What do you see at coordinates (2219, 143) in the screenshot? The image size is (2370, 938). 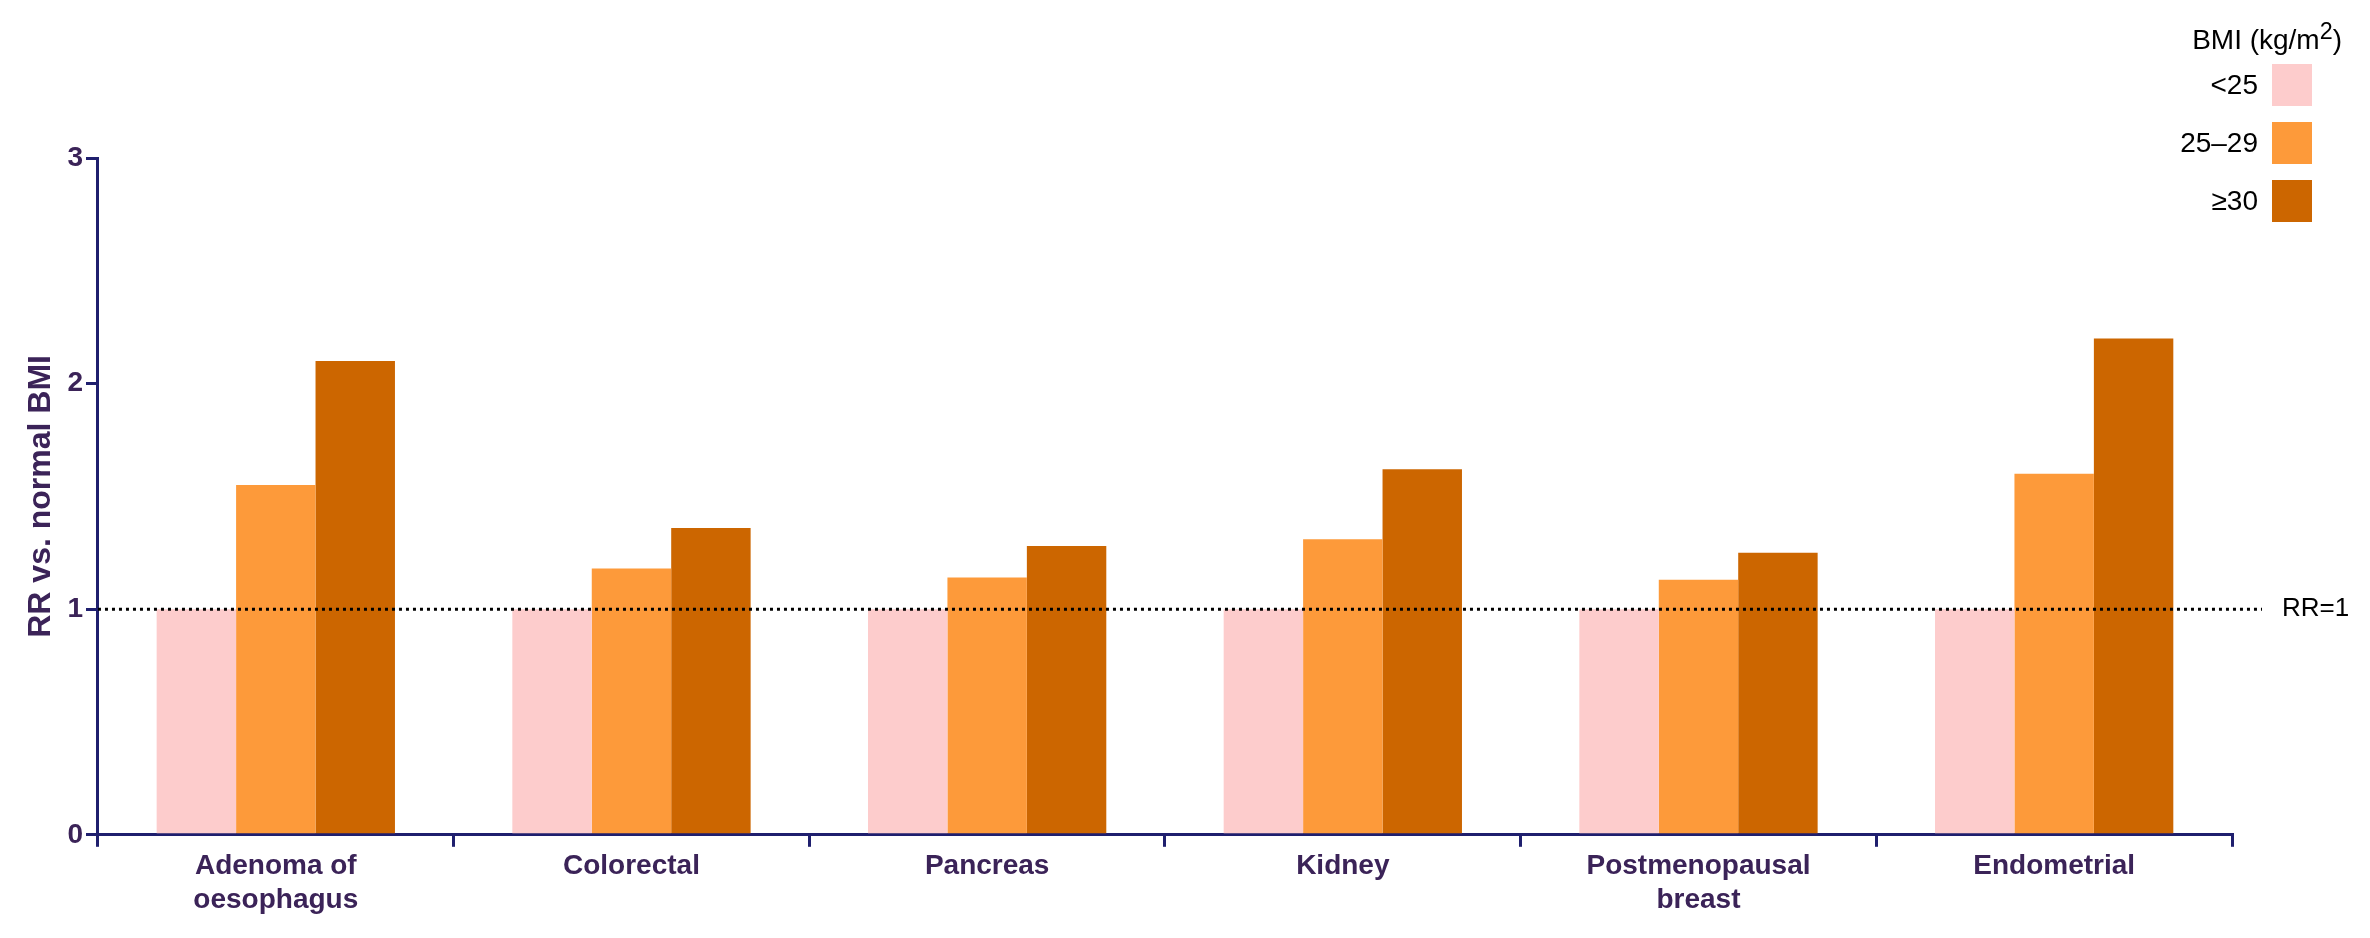 I see `legend-label: 25–29` at bounding box center [2219, 143].